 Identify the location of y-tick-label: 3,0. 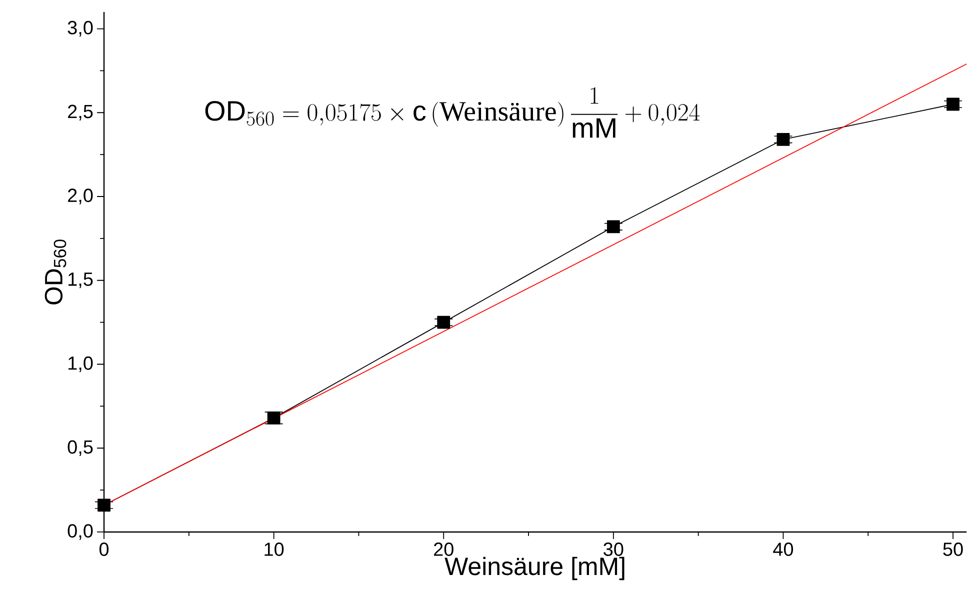
(80, 28).